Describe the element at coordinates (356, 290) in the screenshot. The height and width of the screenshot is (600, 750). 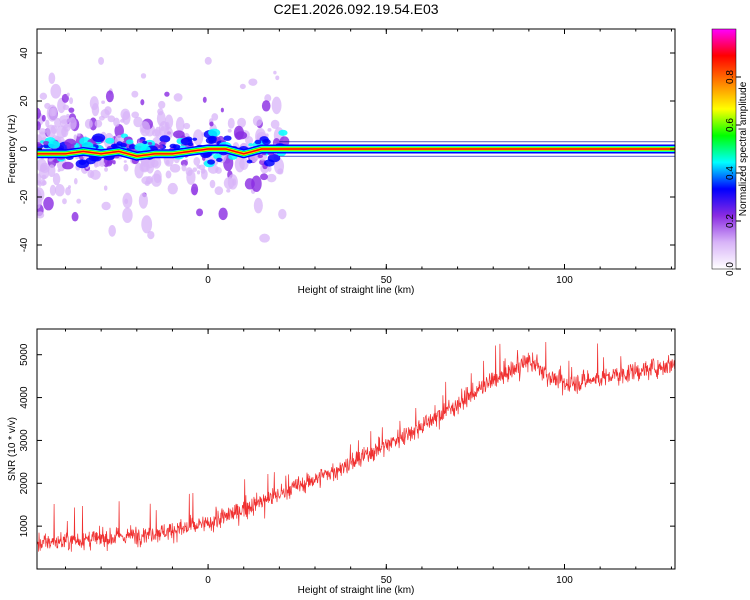
I see `spectrogram-x-label: Height of straight line (km)` at that location.